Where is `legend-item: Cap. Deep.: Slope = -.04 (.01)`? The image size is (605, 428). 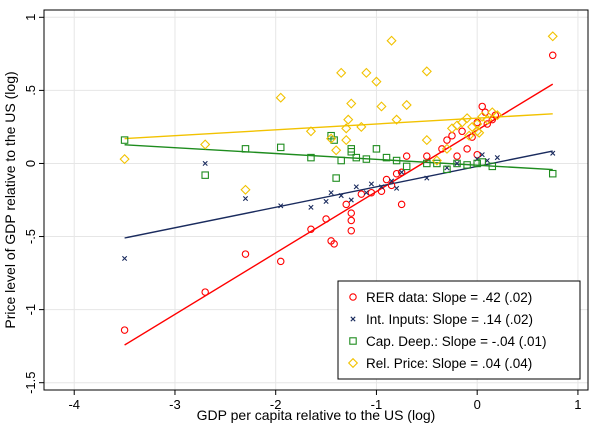
legend-item: Cap. Deep.: Slope = -.04 (.01) is located at coordinates (447, 341).